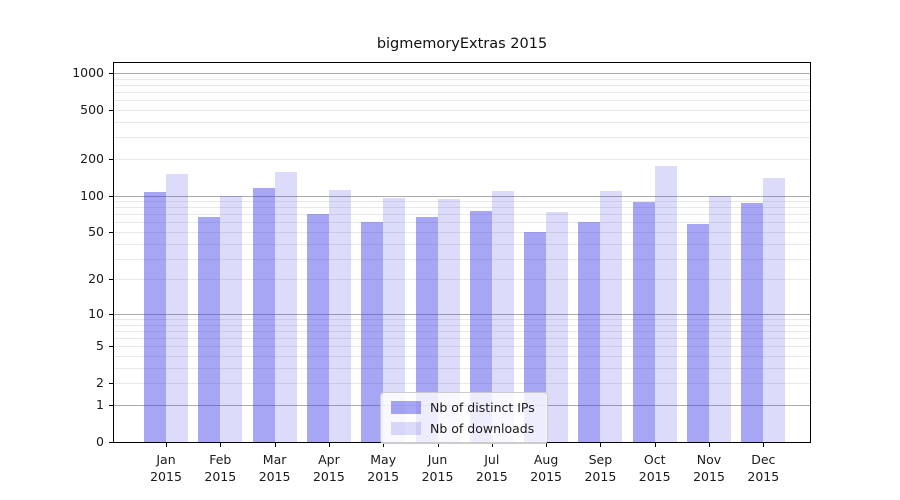  Describe the element at coordinates (166, 468) in the screenshot. I see `x-tick-label: Jan 2015` at that location.